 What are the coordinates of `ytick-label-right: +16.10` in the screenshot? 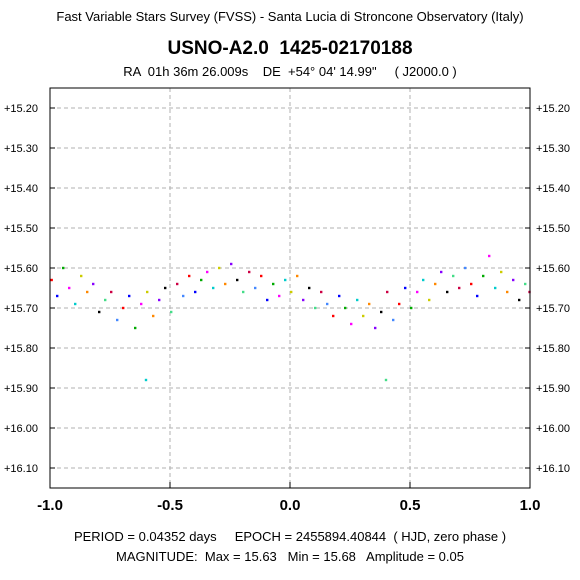 It's located at (553, 469).